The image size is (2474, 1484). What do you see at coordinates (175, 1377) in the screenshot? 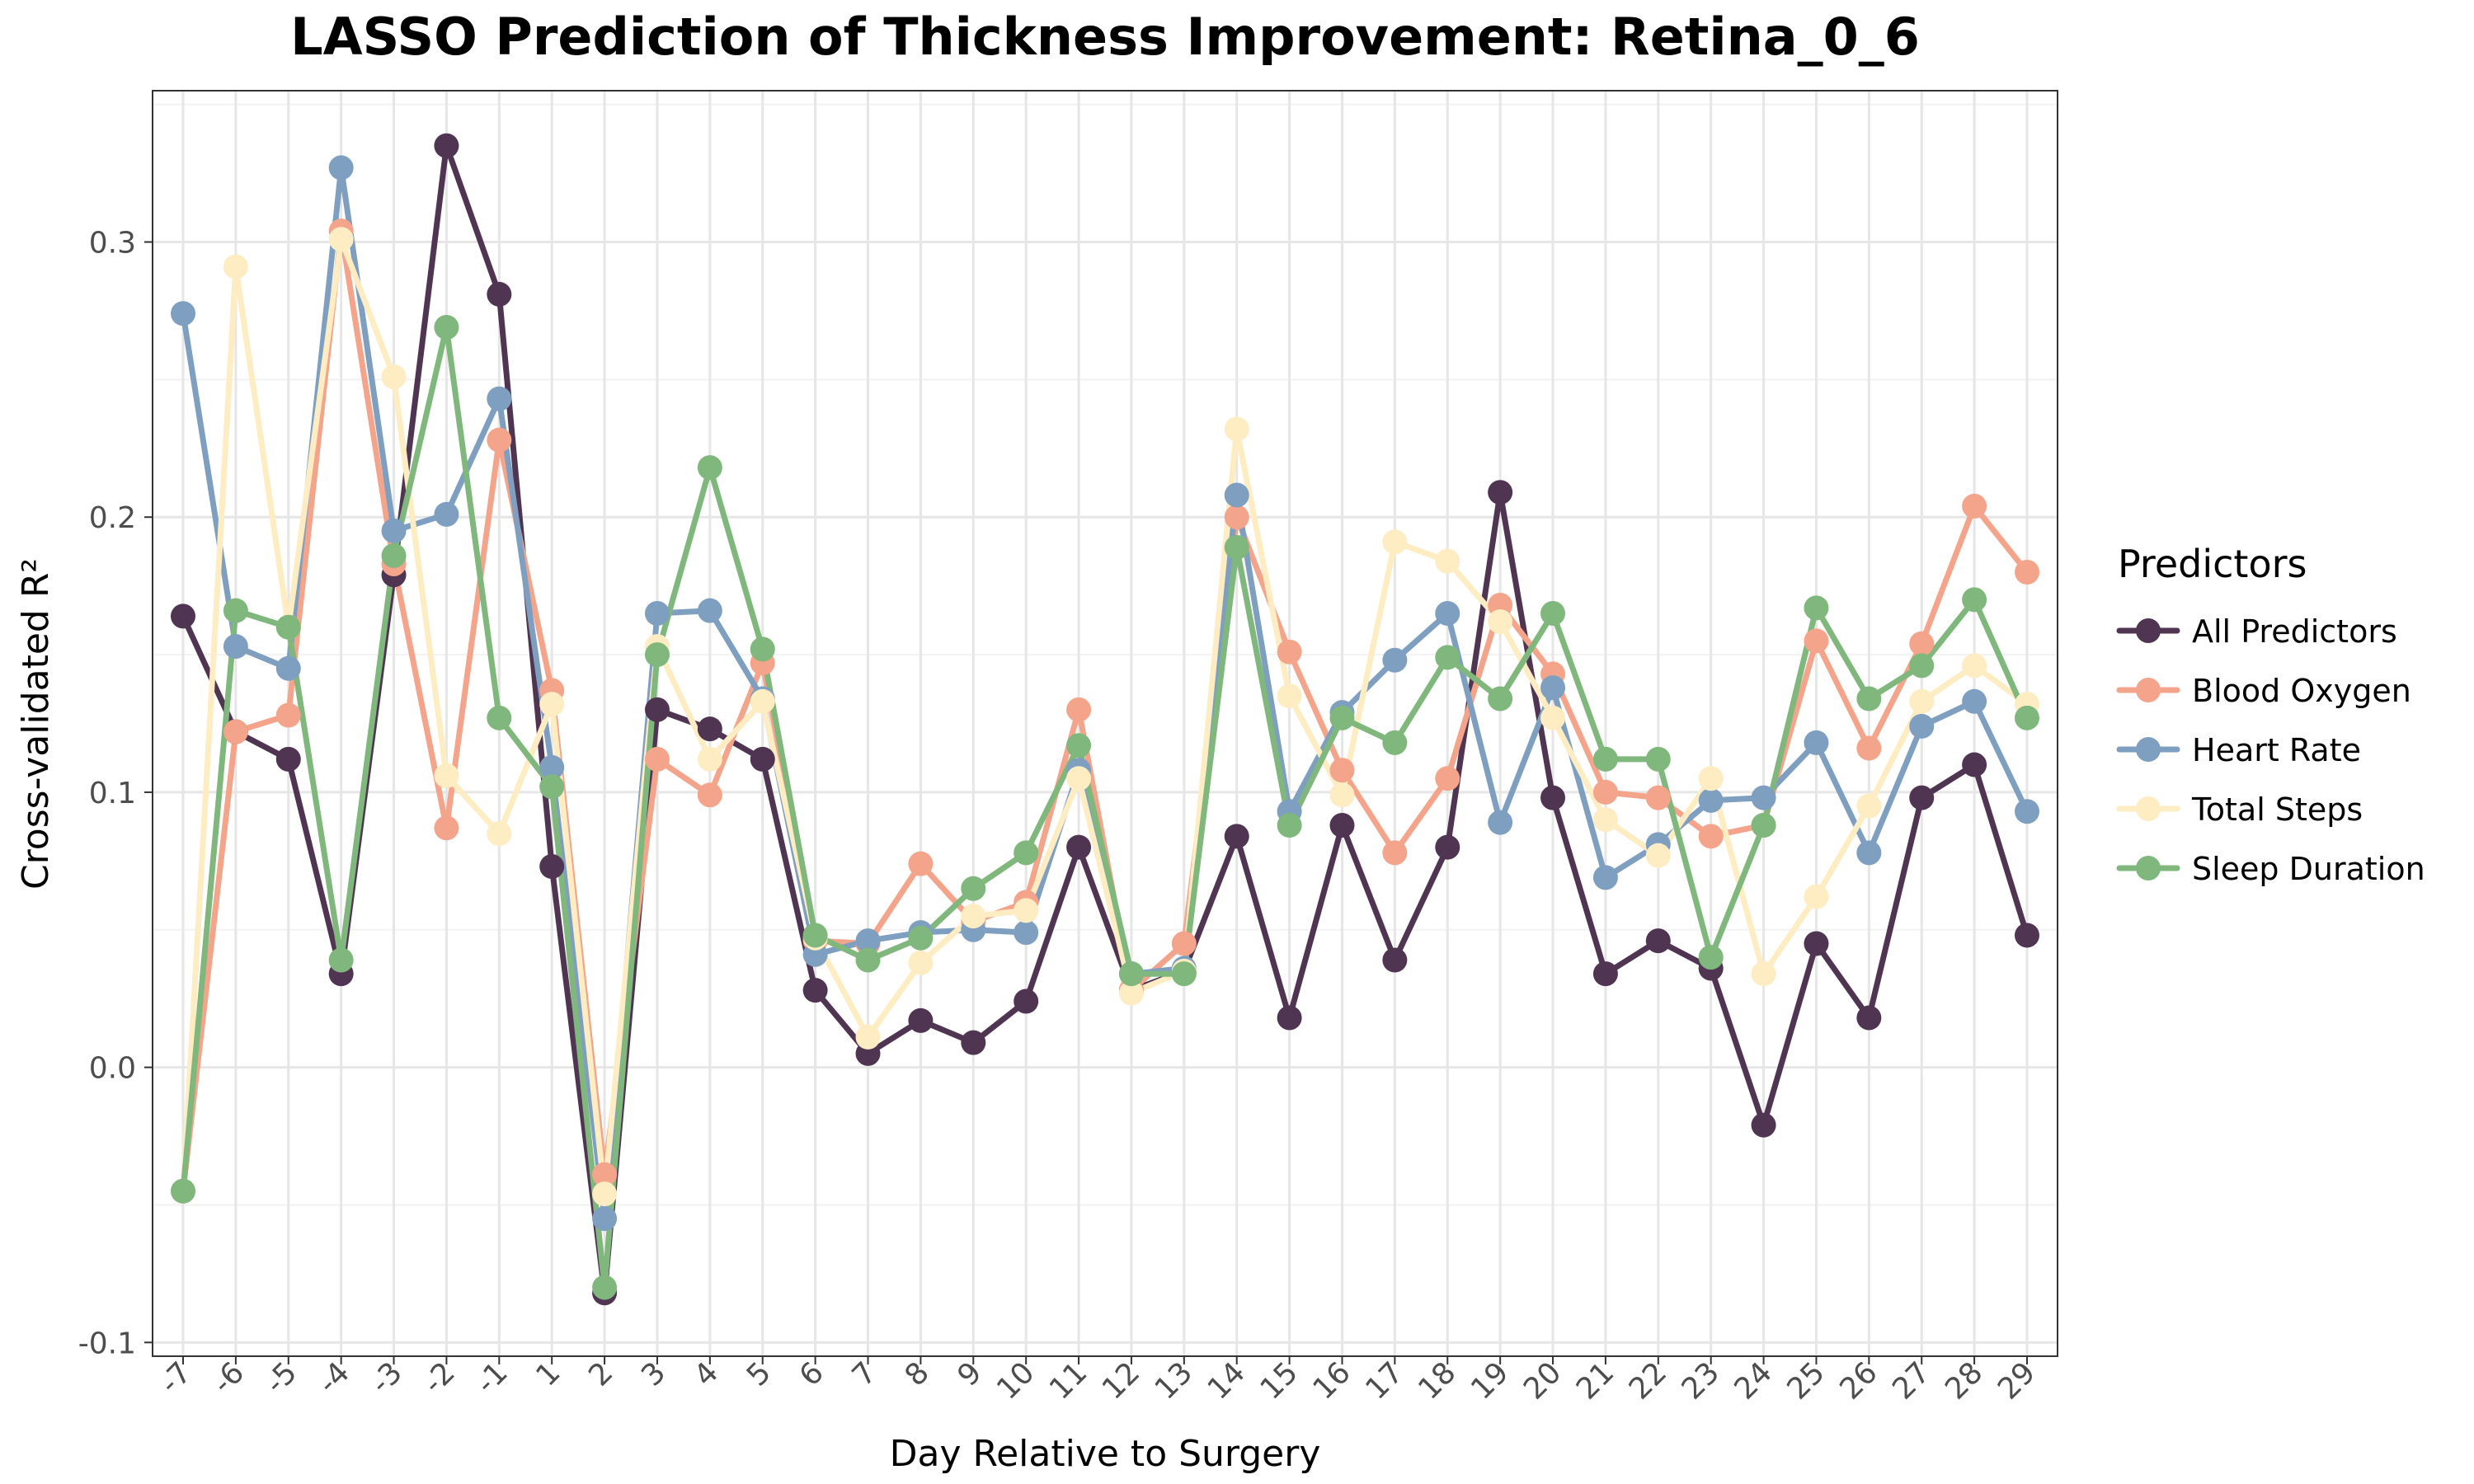
I see `x-tick-label: -7` at bounding box center [175, 1377].